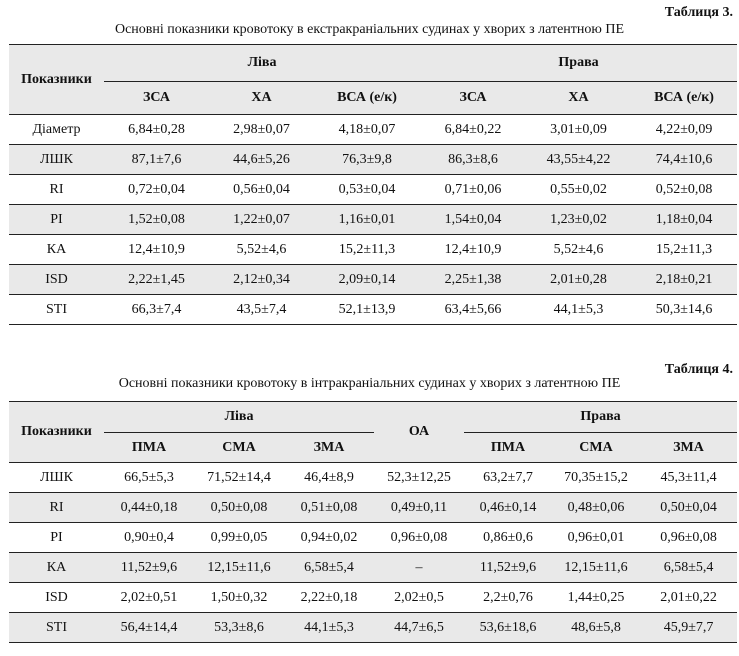 The image size is (739, 656). I want to click on table-cell: 2,01±0,22, so click(688, 597).